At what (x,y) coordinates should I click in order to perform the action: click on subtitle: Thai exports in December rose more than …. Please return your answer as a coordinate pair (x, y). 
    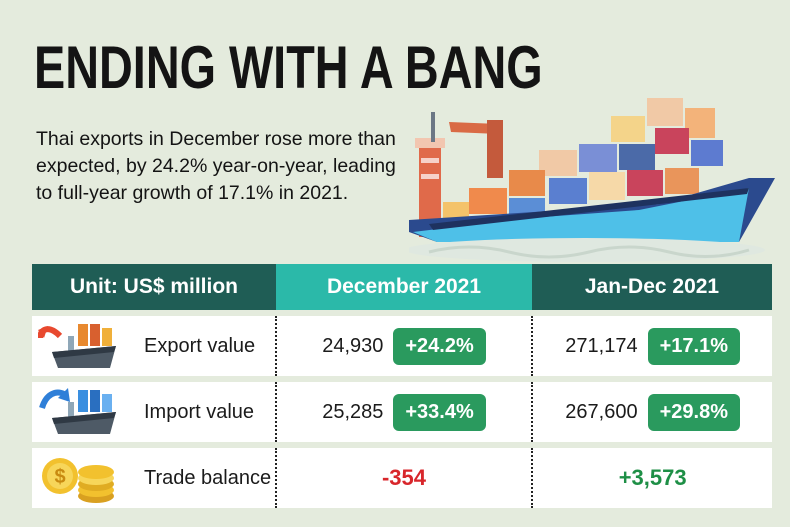
    Looking at the image, I should click on (216, 166).